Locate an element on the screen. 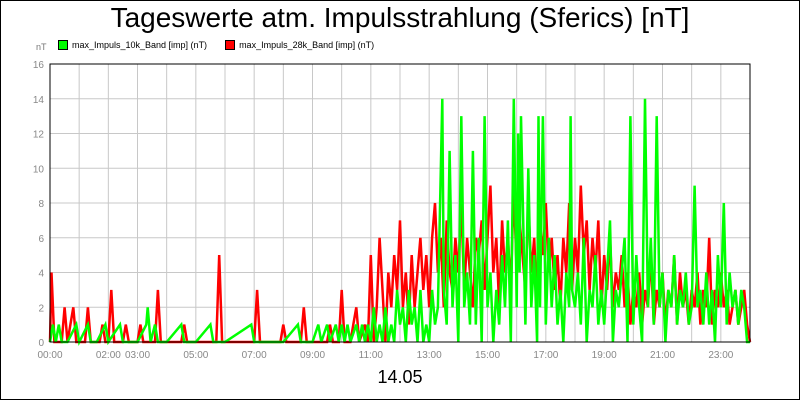 This screenshot has width=800, height=400. x-tick-label: 09:00 is located at coordinates (312, 355).